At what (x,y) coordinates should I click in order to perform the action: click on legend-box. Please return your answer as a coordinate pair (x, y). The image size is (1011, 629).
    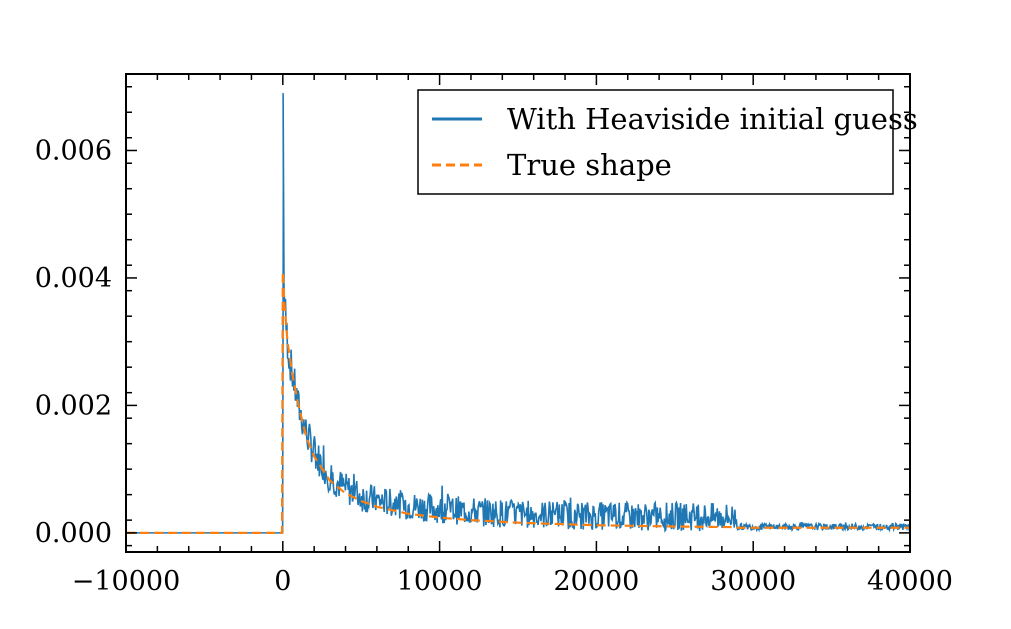
    Looking at the image, I should click on (655, 142).